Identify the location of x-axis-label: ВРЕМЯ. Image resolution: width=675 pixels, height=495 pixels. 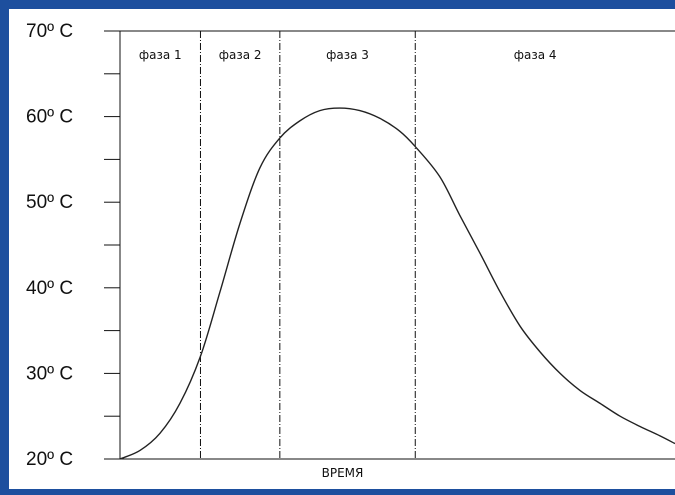
(343, 473).